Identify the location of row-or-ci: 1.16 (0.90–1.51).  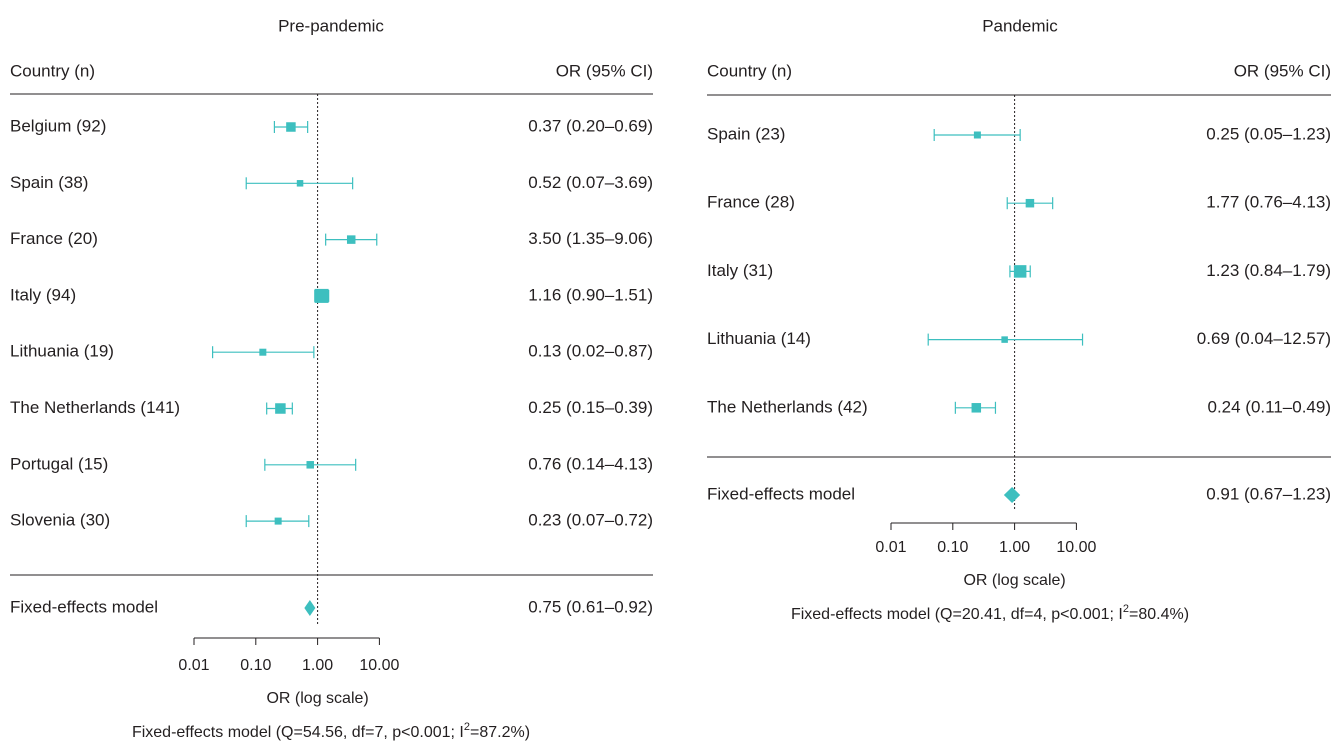
(590, 294).